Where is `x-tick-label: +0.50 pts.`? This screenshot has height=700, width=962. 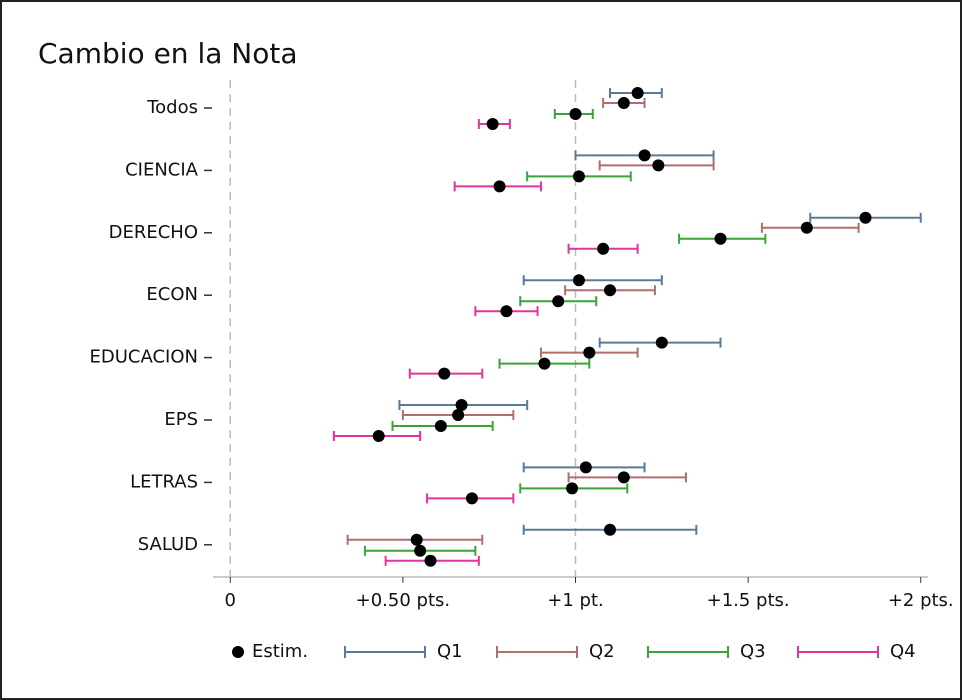 x-tick-label: +0.50 pts. is located at coordinates (403, 600).